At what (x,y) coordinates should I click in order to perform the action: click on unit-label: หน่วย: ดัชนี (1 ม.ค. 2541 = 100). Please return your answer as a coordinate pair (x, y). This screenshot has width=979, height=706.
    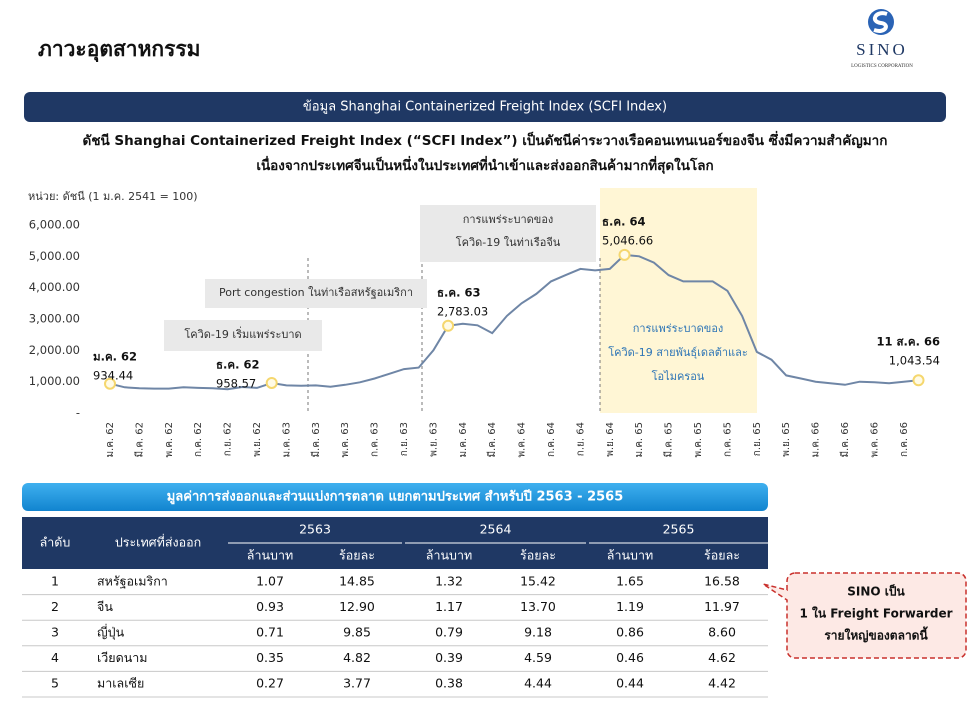
    Looking at the image, I should click on (113, 196).